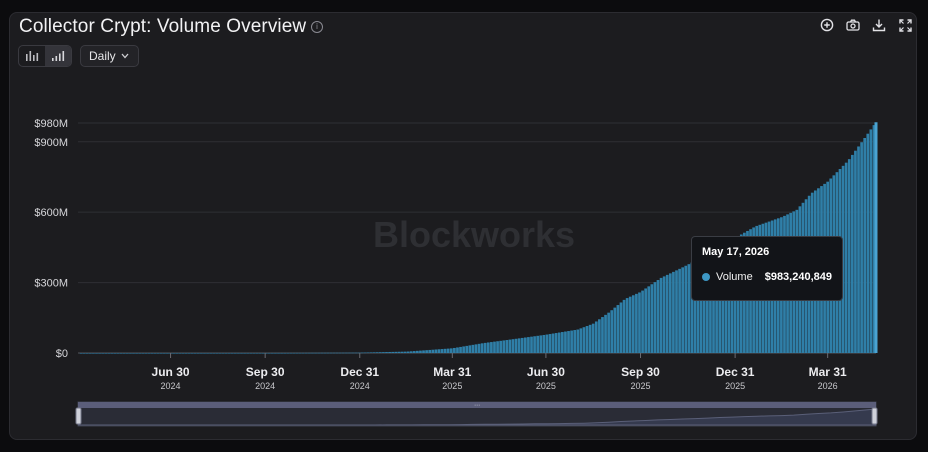 Image resolution: width=928 pixels, height=452 pixels. Describe the element at coordinates (32, 56) in the screenshot. I see `bar-chart-icon` at that location.